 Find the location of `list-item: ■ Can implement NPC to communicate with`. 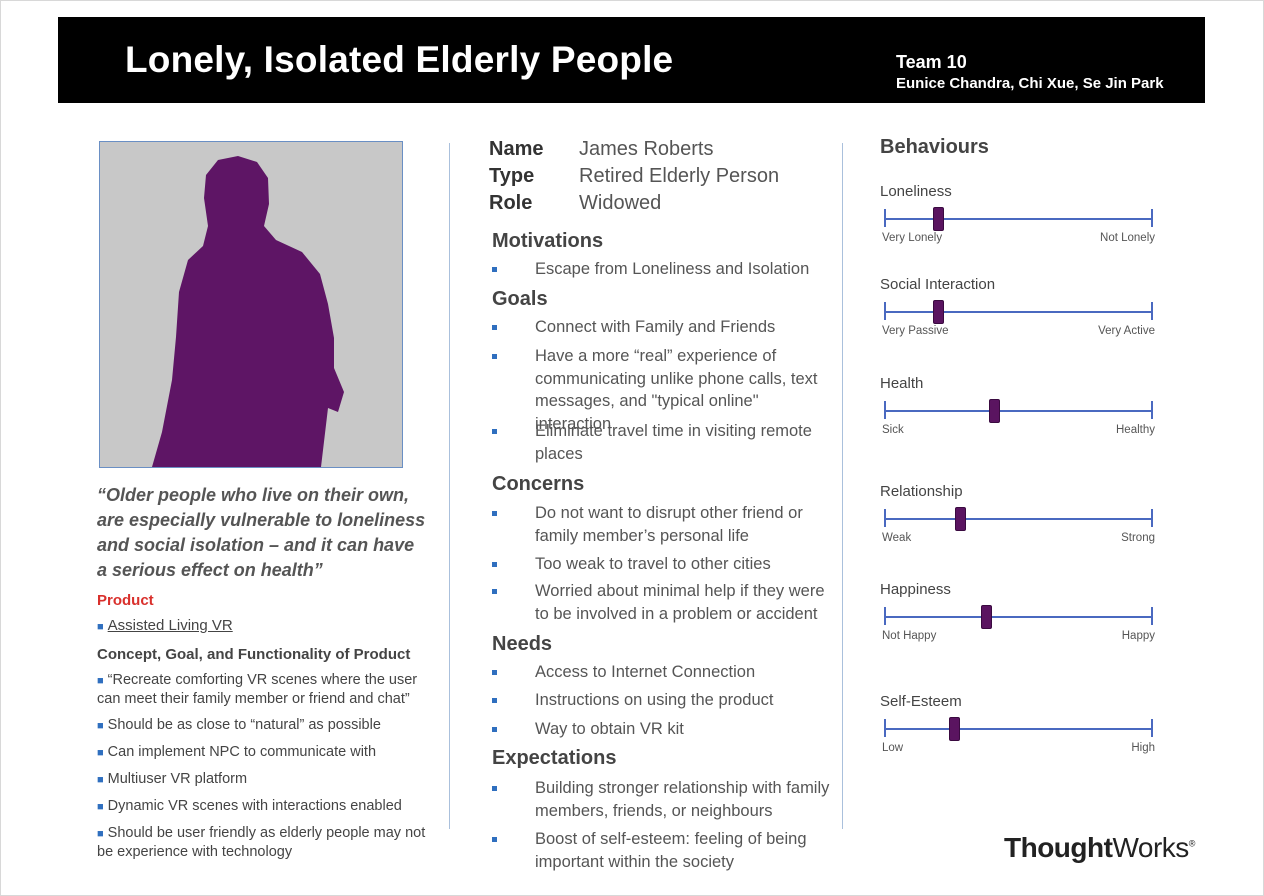

list-item: ■ Can implement NPC to communicate with is located at coordinates (237, 752).